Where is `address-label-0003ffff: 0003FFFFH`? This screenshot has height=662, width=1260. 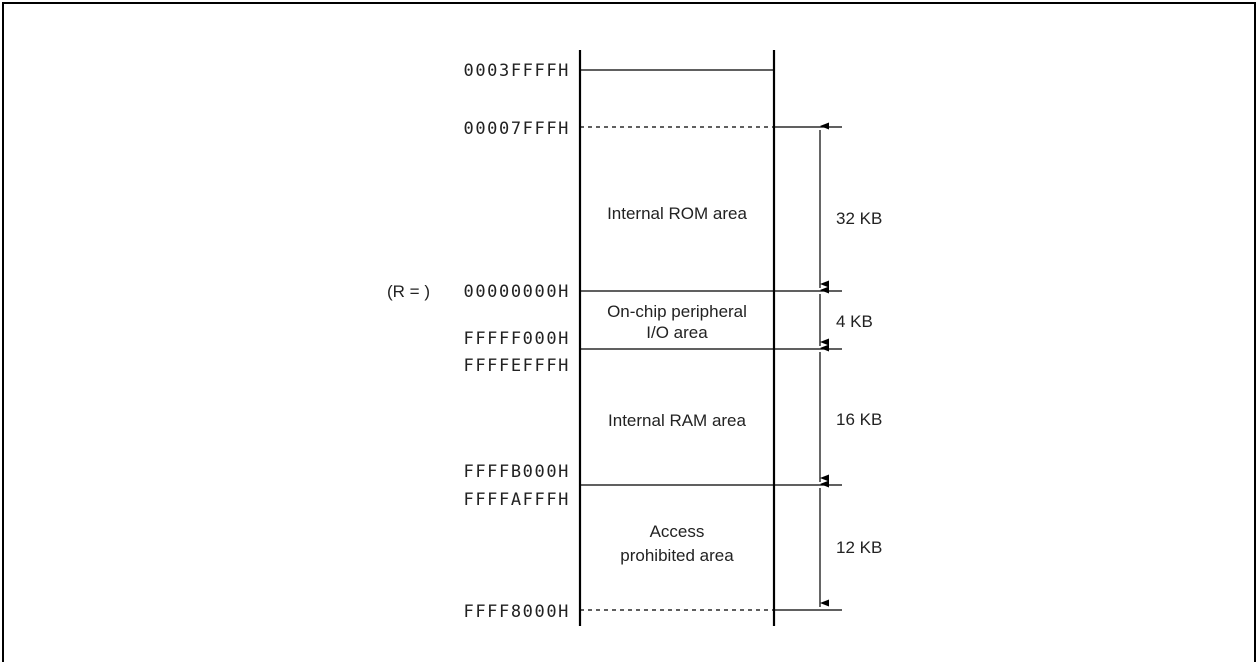 address-label-0003ffff: 0003FFFFH is located at coordinates (516, 71).